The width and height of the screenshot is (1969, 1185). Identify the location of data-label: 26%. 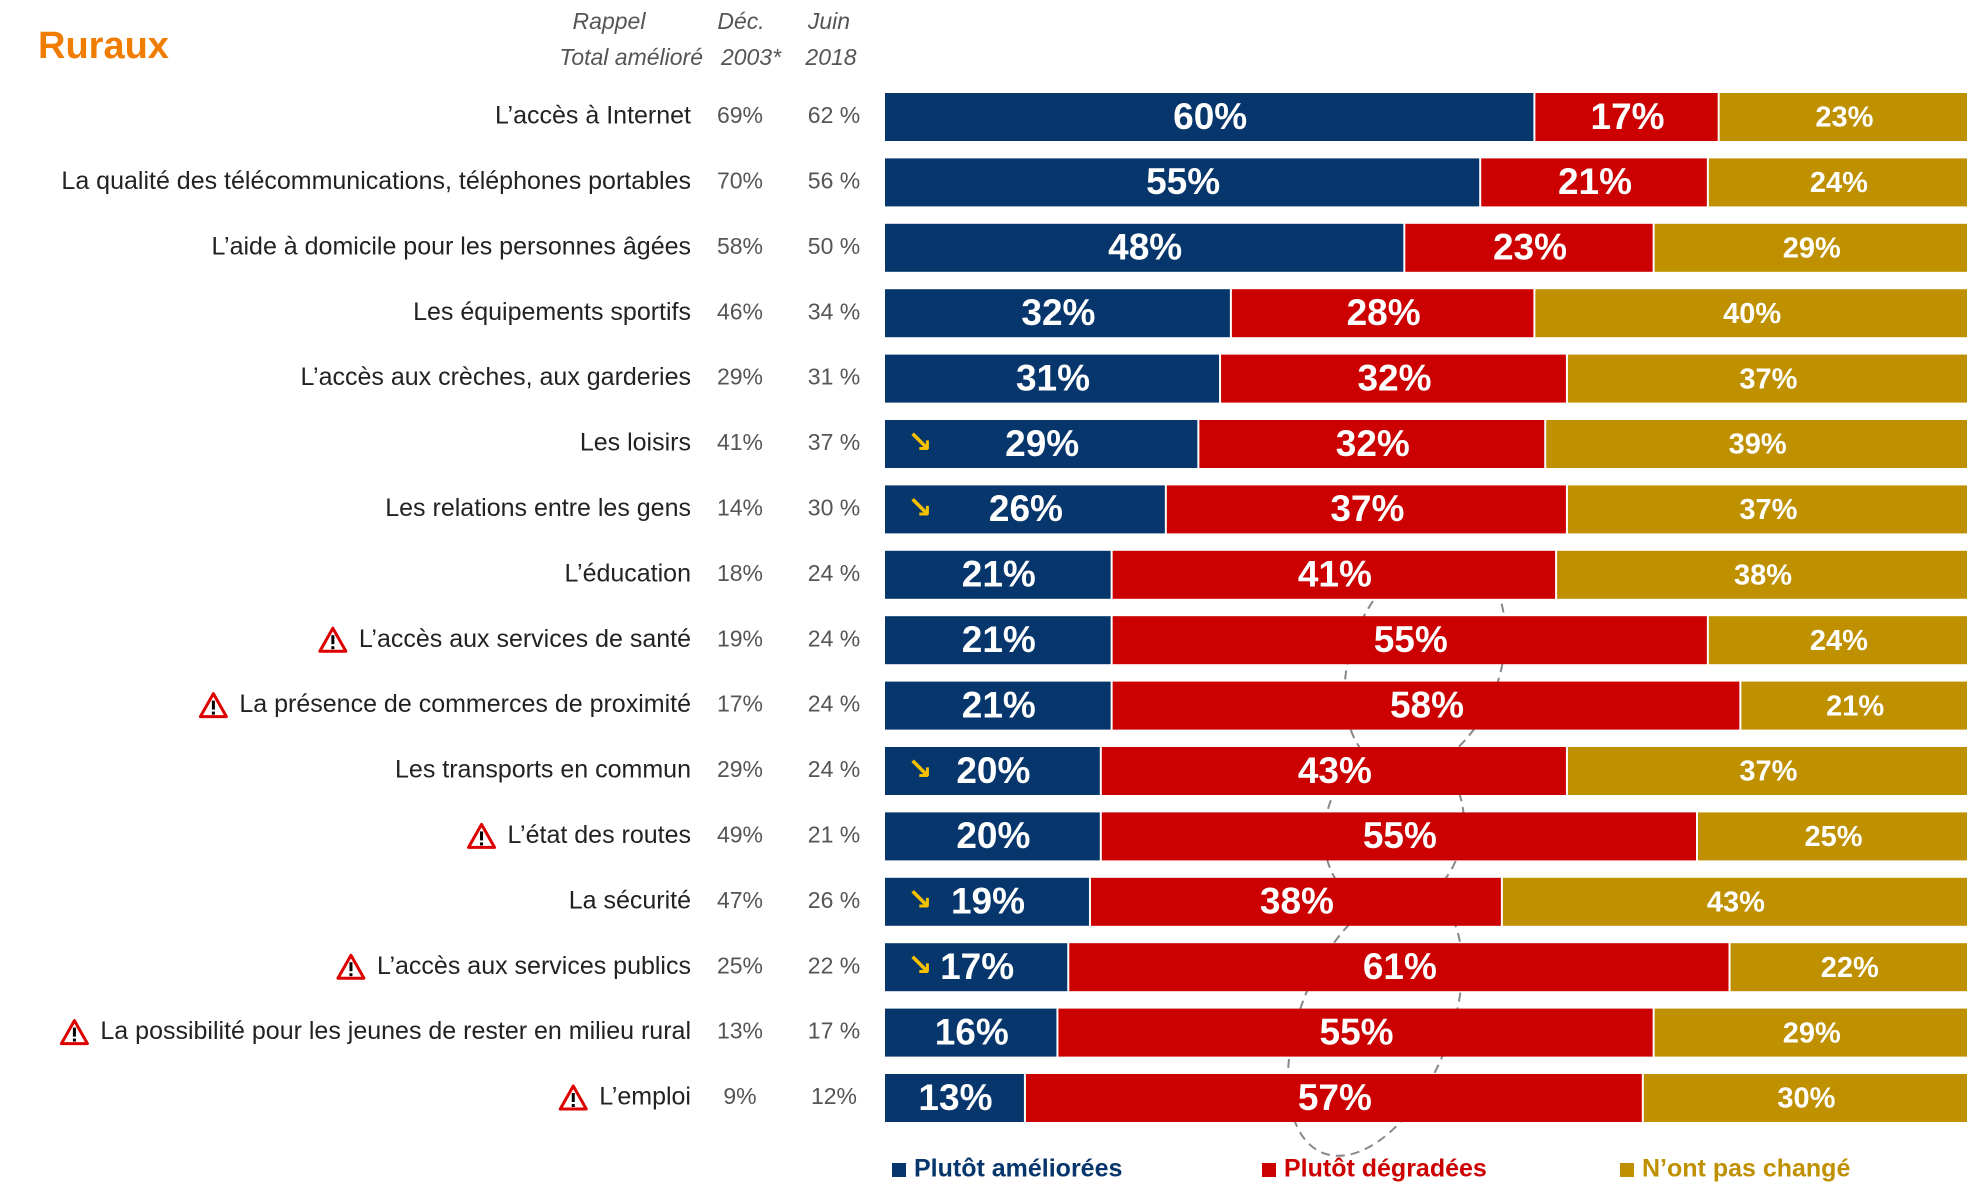
(1026, 508).